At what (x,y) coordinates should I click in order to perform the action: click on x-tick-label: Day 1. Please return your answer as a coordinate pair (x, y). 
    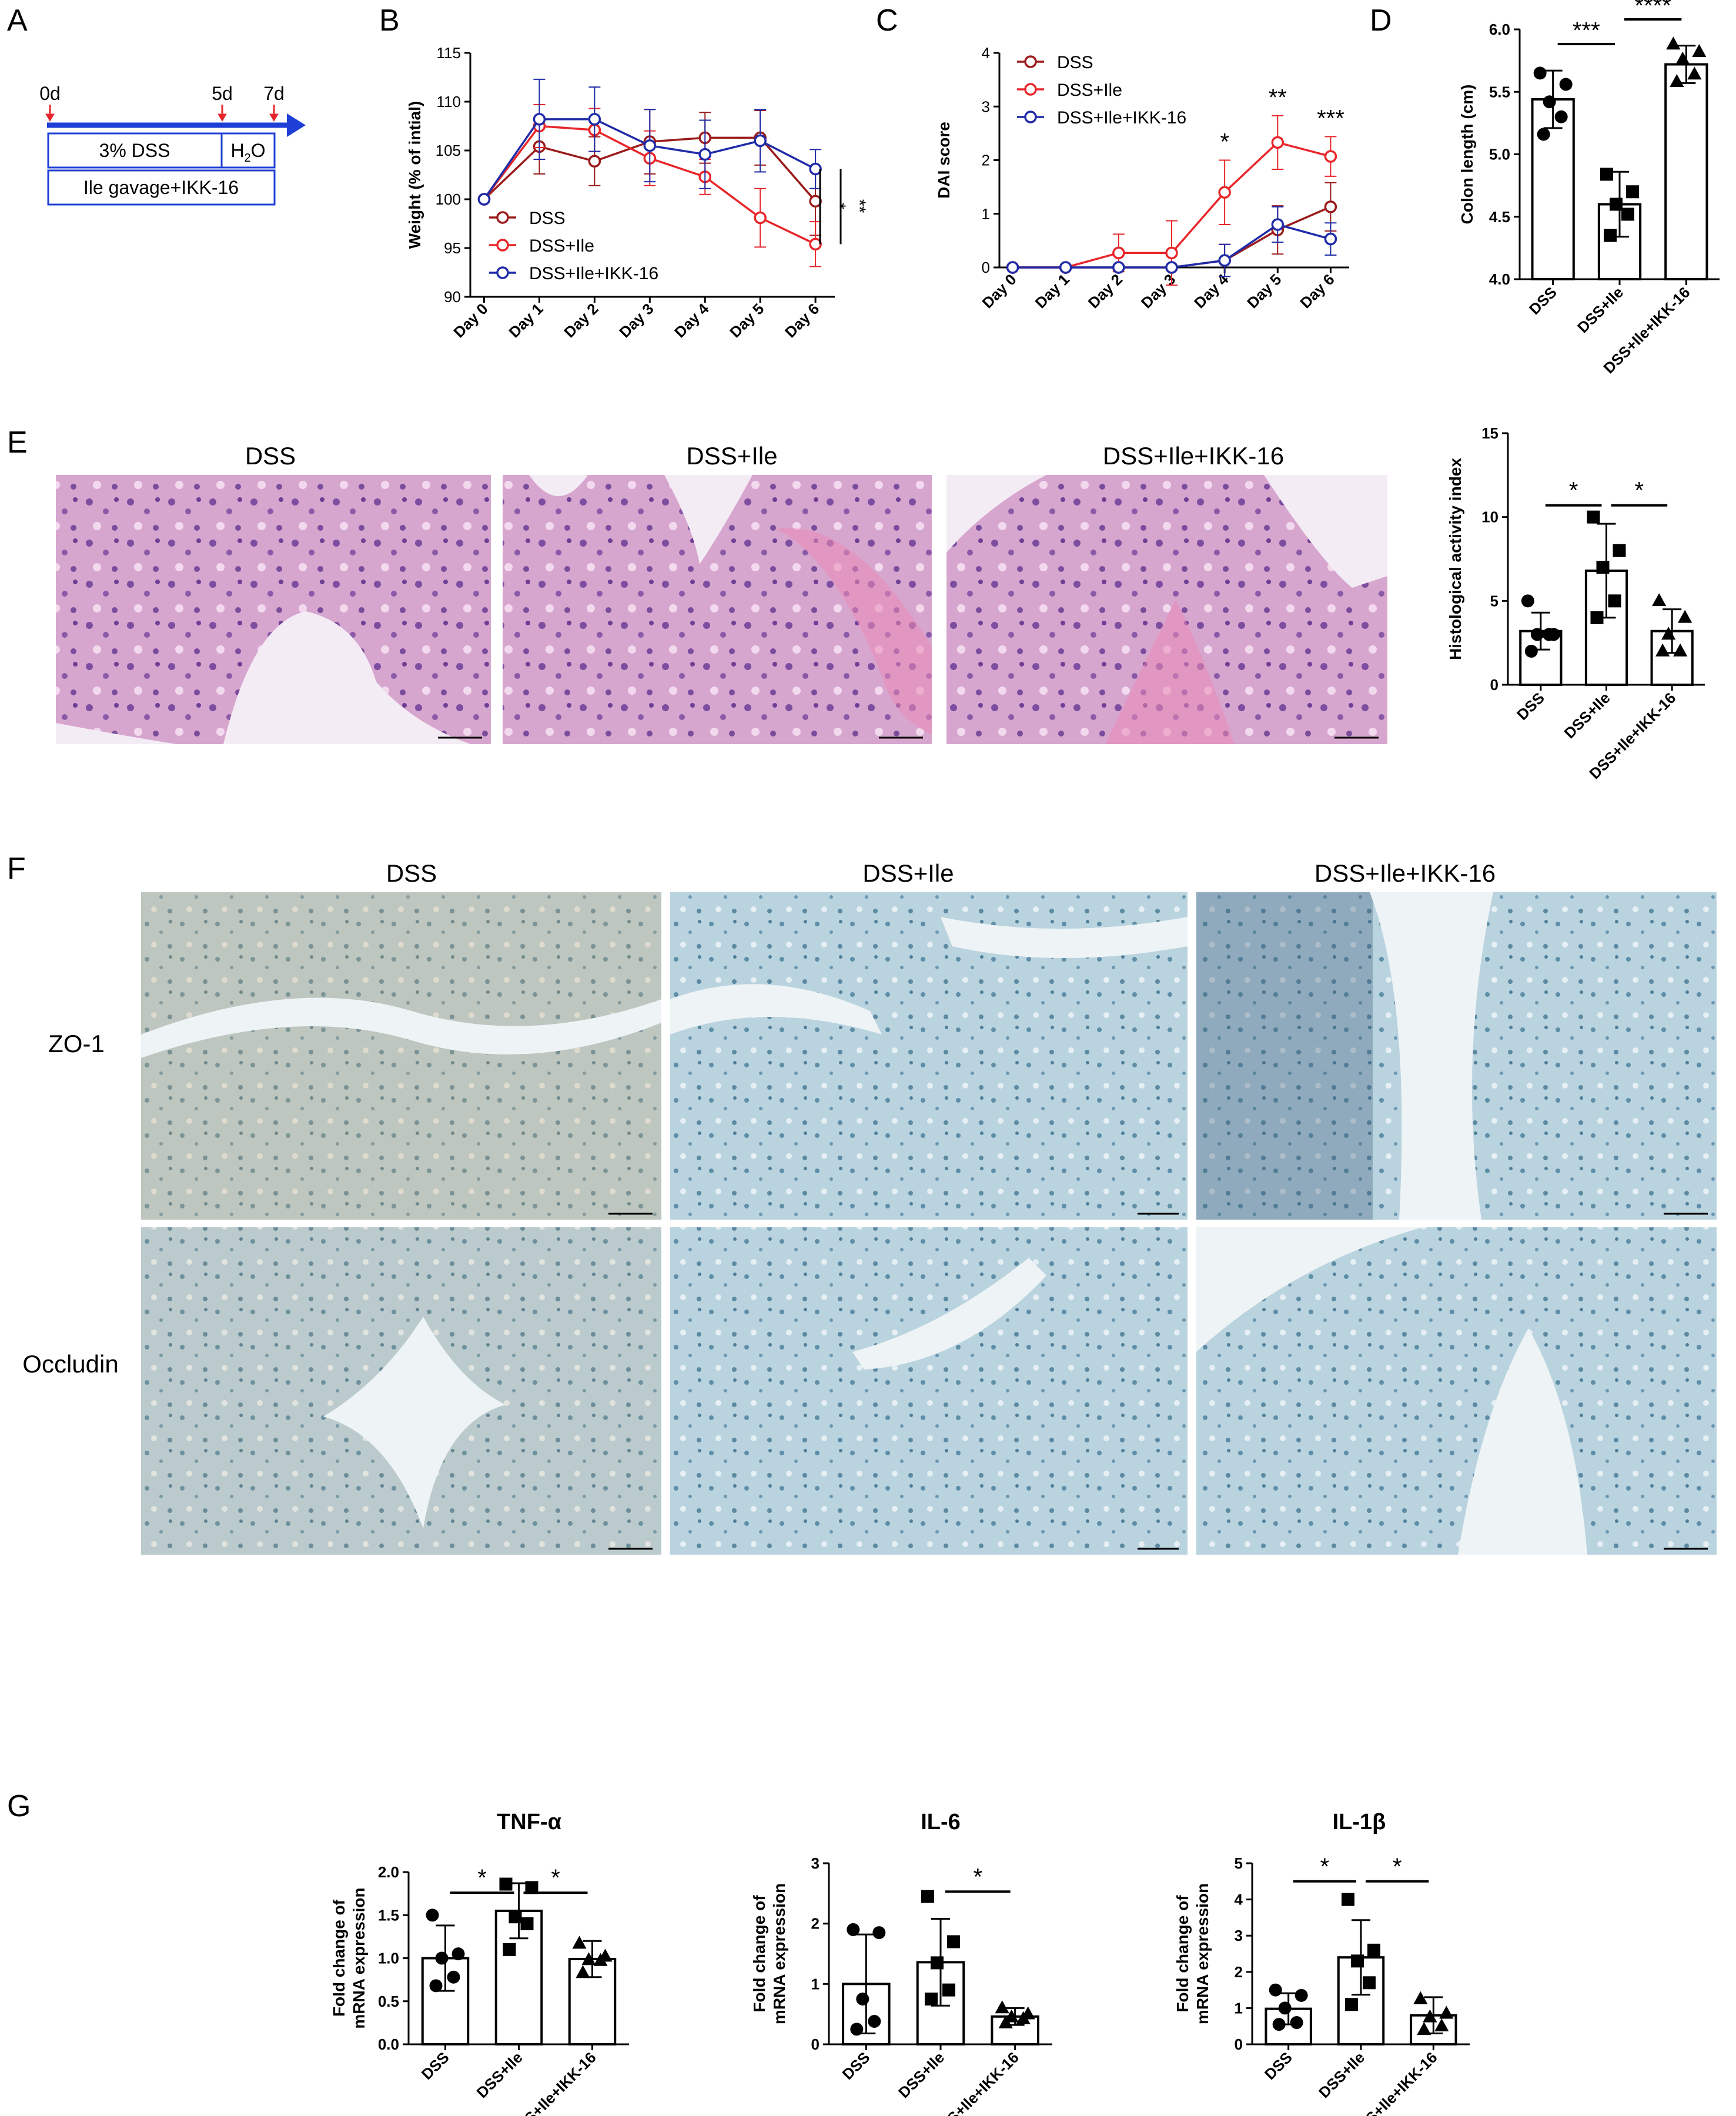
    Looking at the image, I should click on (1052, 291).